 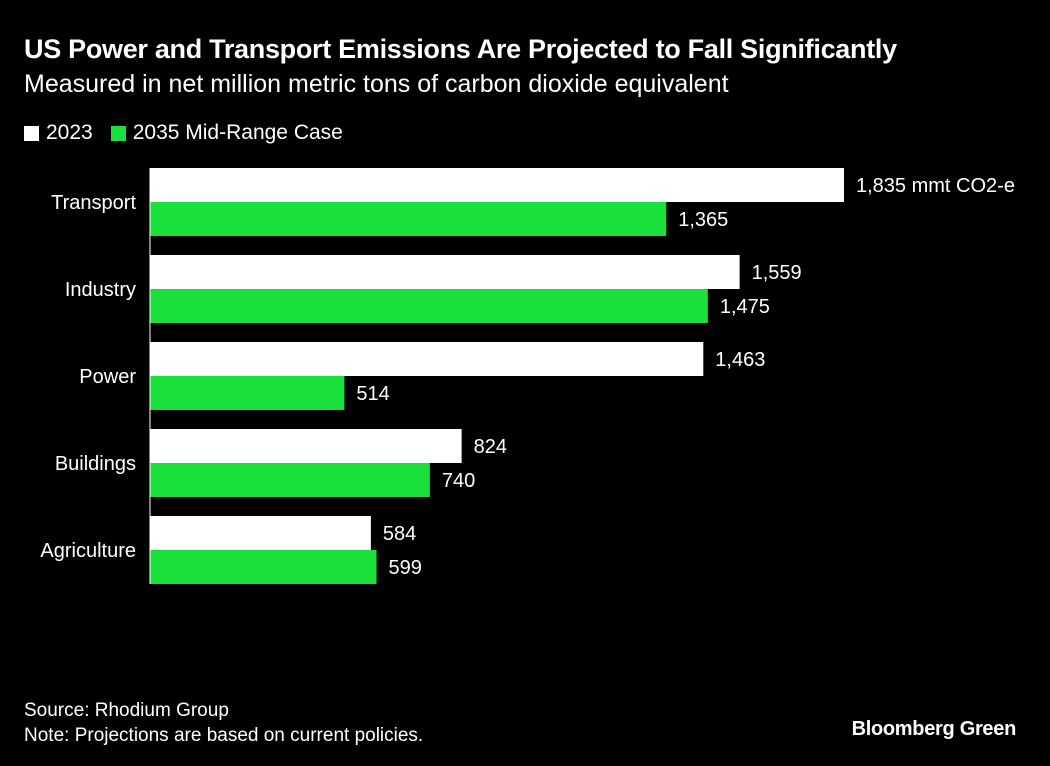 I want to click on legend-swatch-2023, so click(x=31, y=133).